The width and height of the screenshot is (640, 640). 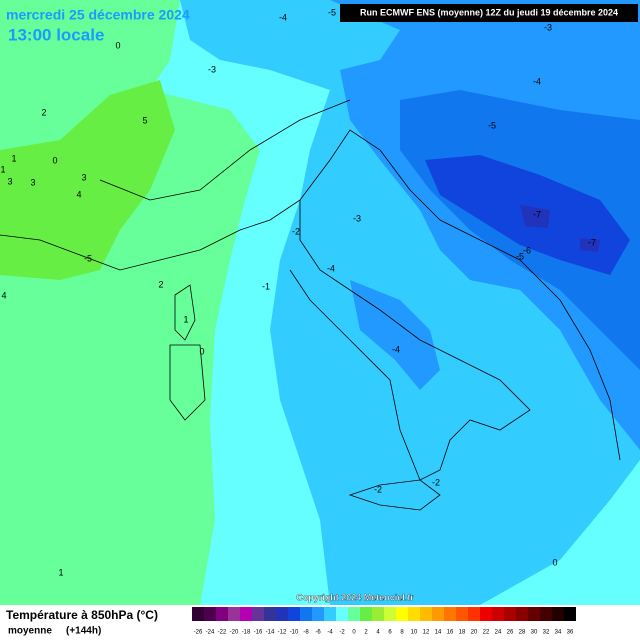 What do you see at coordinates (522, 633) in the screenshot?
I see `scale-label: 28` at bounding box center [522, 633].